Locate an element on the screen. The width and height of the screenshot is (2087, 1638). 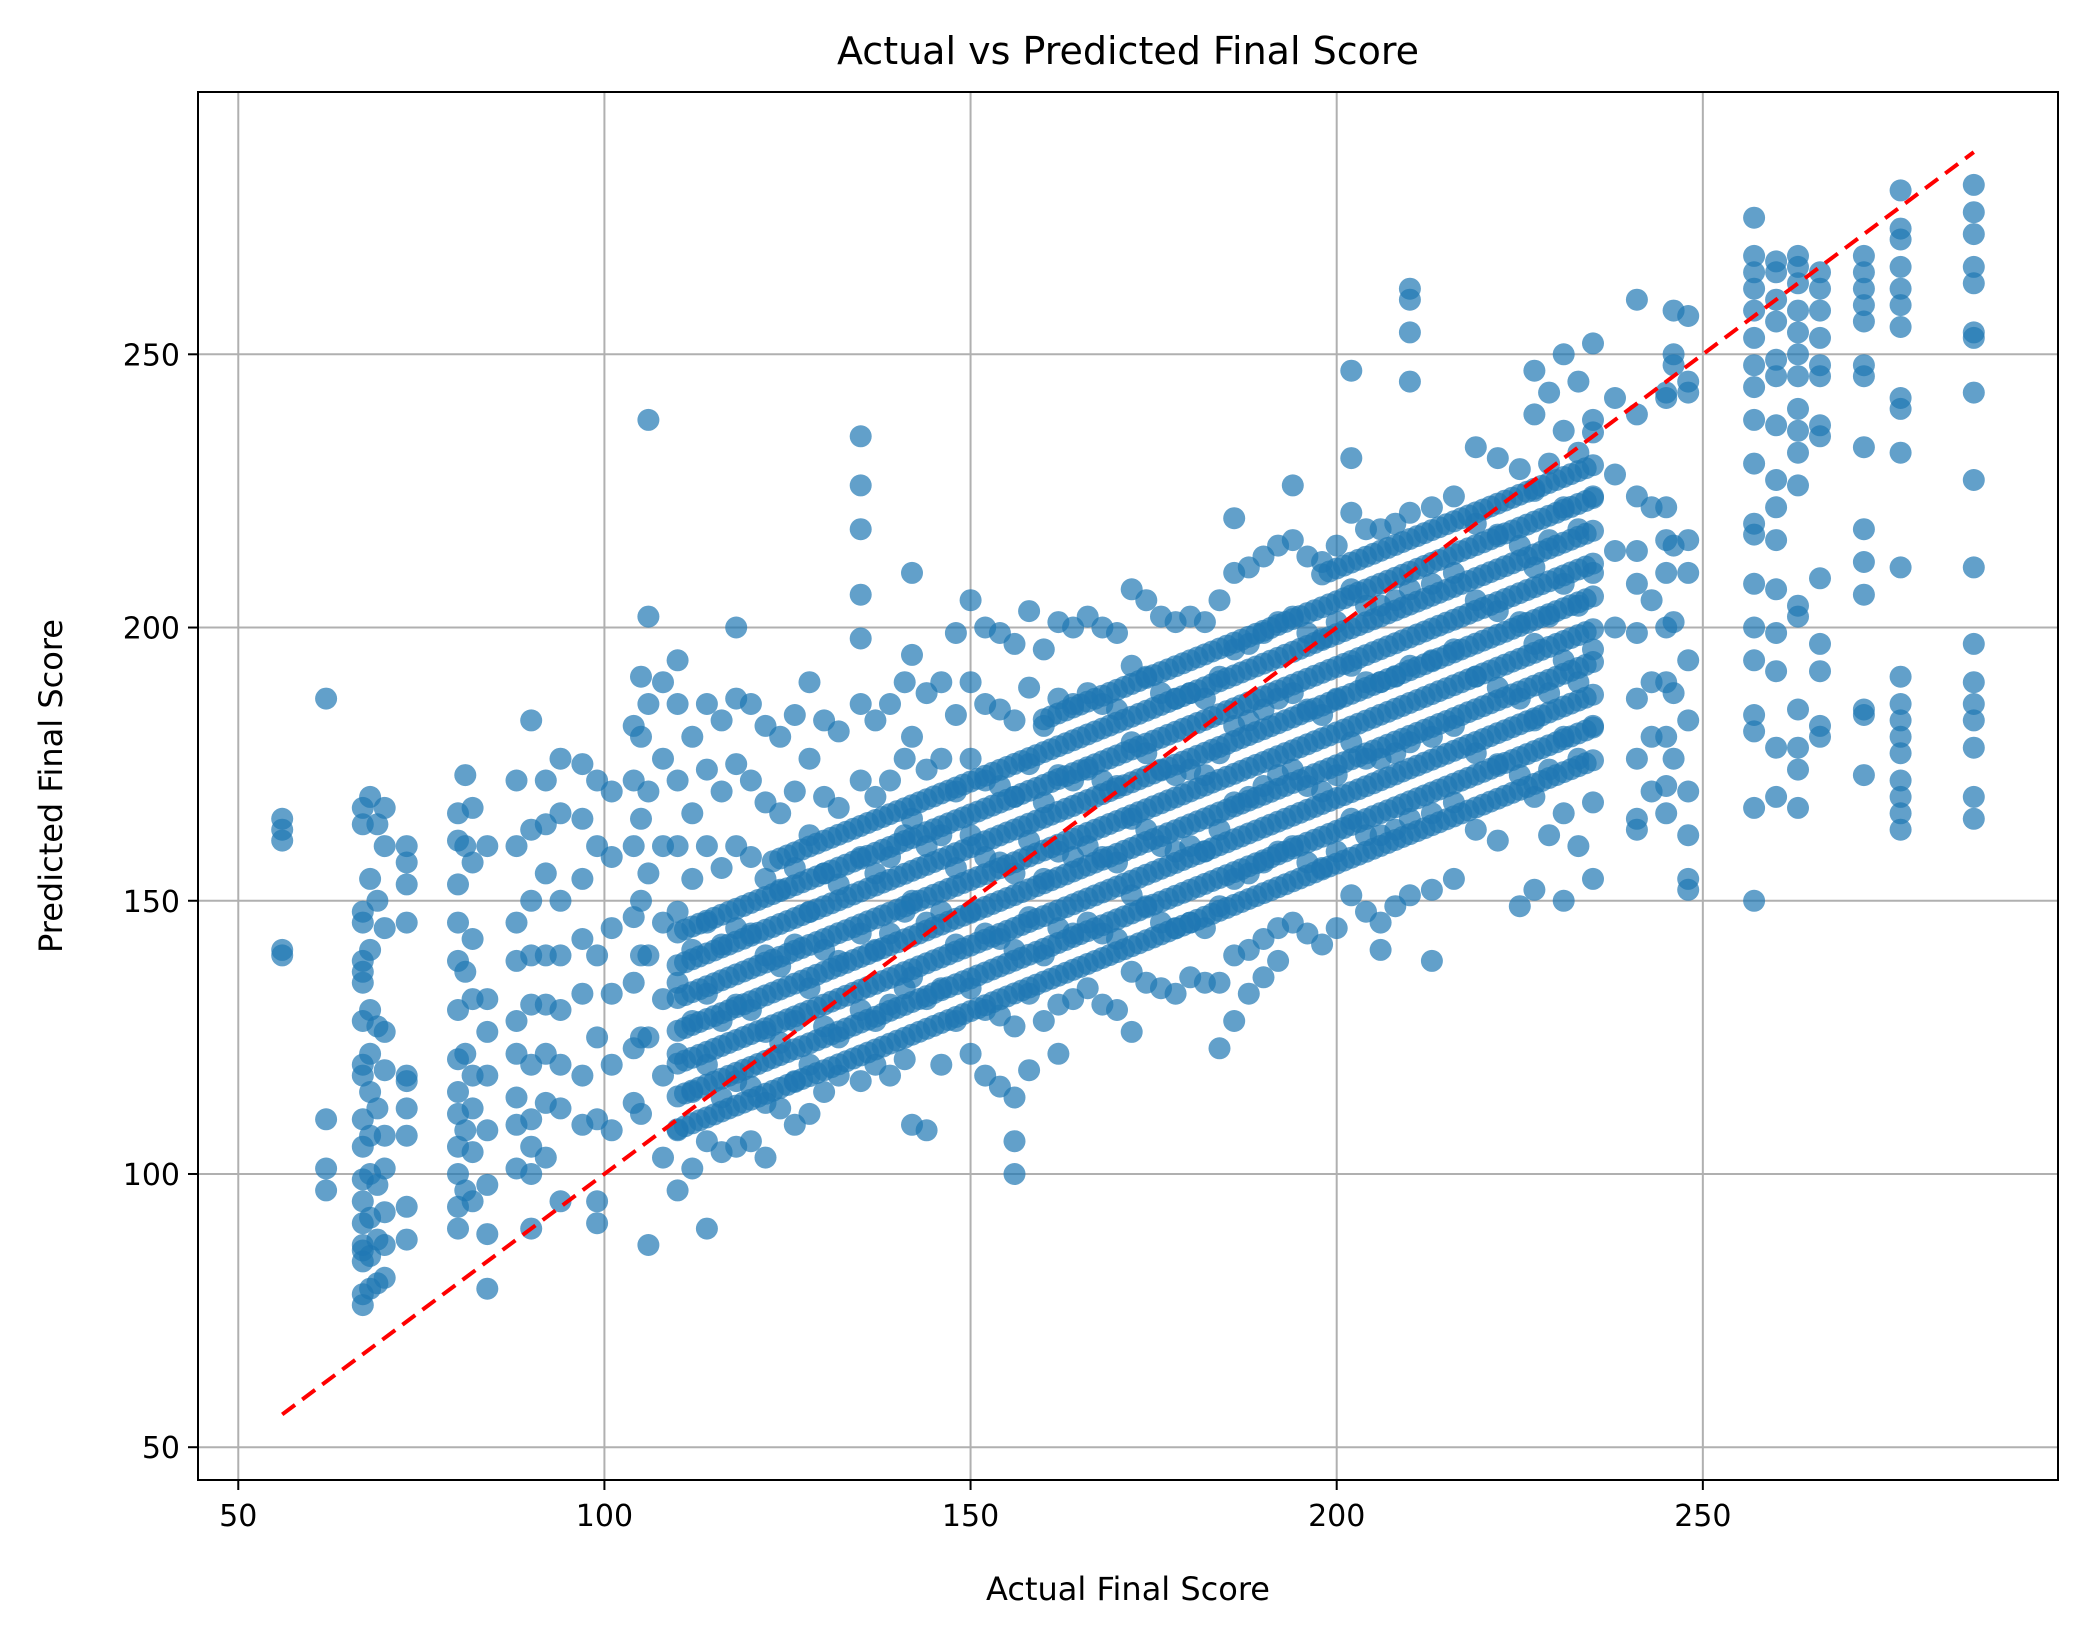
y-tick-label: 250 is located at coordinates (151, 355).